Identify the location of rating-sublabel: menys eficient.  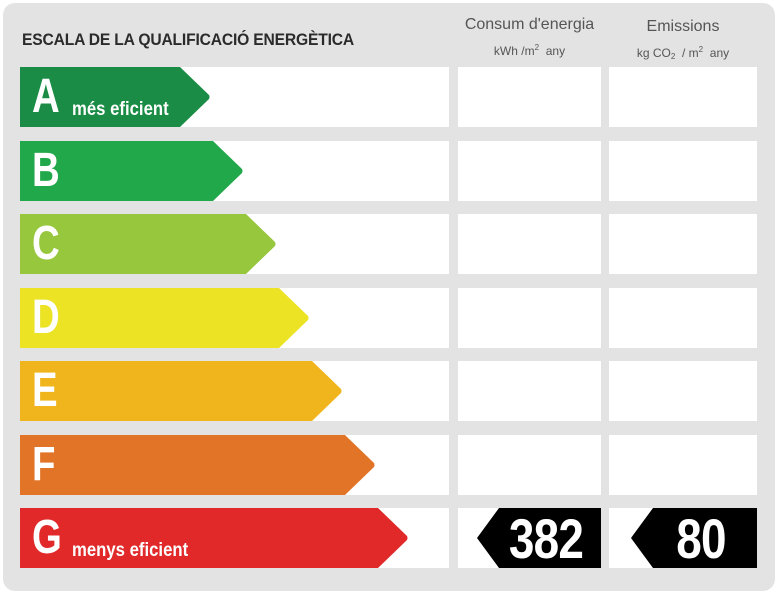
(130, 550).